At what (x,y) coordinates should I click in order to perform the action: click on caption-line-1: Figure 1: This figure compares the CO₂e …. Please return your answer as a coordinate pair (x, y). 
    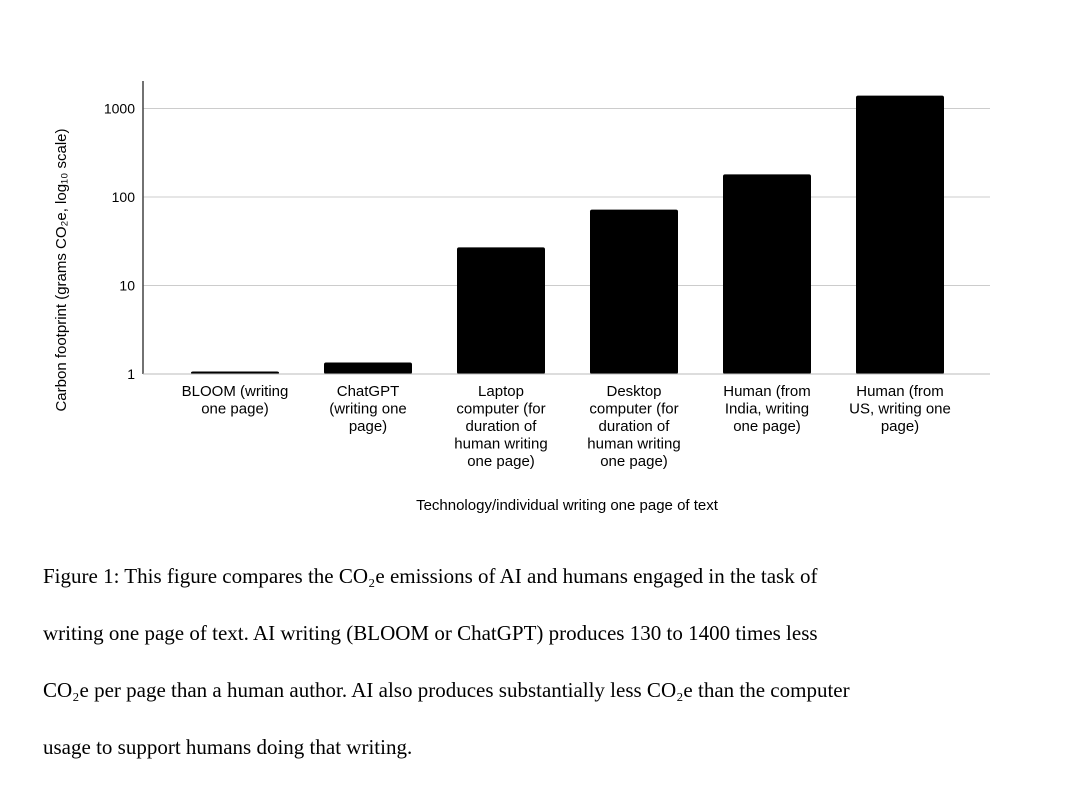
    Looking at the image, I should click on (430, 576).